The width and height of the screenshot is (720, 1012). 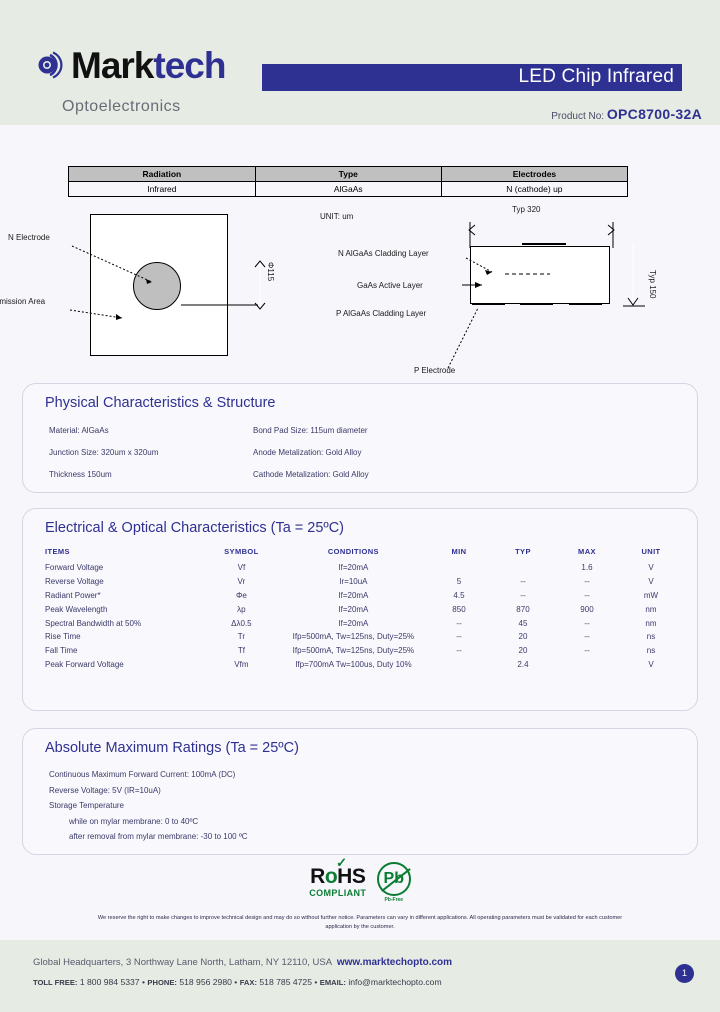 What do you see at coordinates (105, 790) in the screenshot?
I see `abs-reverse-voltage: Reverse Voltage: 5V (IR=10uA)` at bounding box center [105, 790].